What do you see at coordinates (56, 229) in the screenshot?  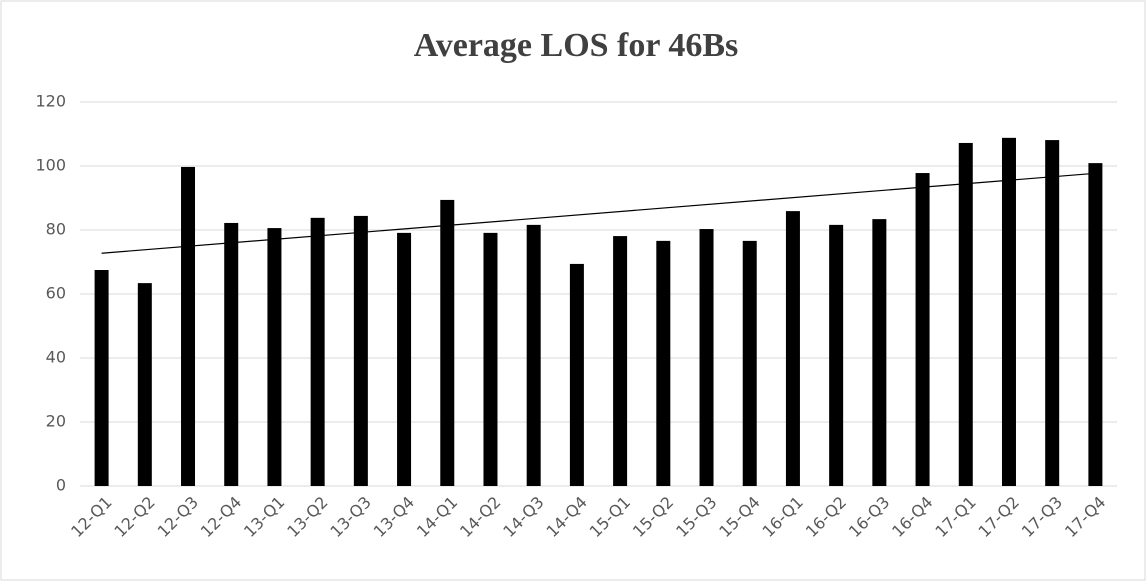 I see `y-tick-label: 80` at bounding box center [56, 229].